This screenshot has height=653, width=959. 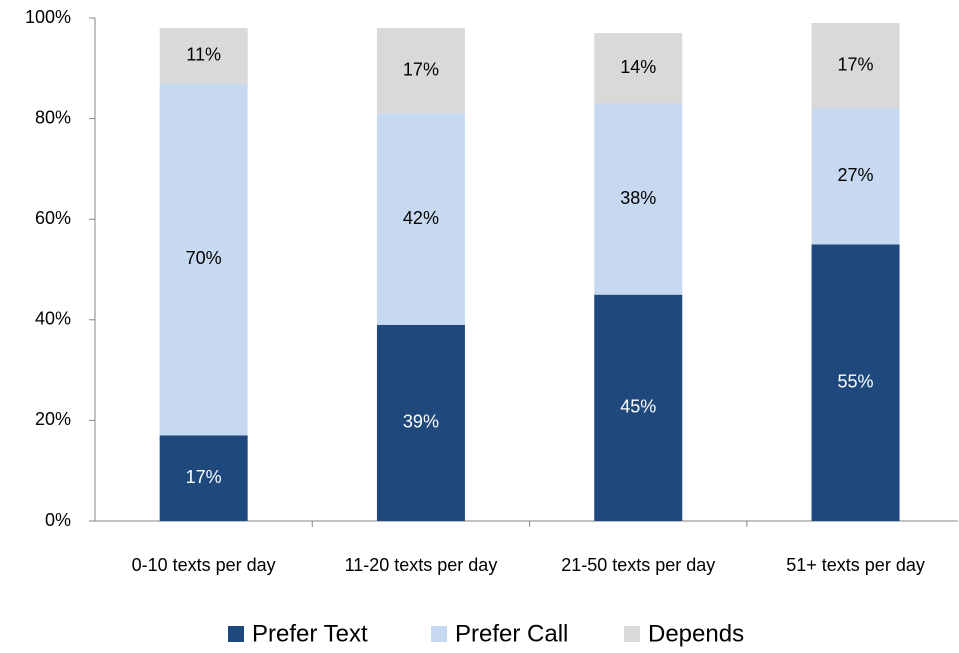 What do you see at coordinates (421, 565) in the screenshot?
I see `x-tick-label: 11-20 texts per day` at bounding box center [421, 565].